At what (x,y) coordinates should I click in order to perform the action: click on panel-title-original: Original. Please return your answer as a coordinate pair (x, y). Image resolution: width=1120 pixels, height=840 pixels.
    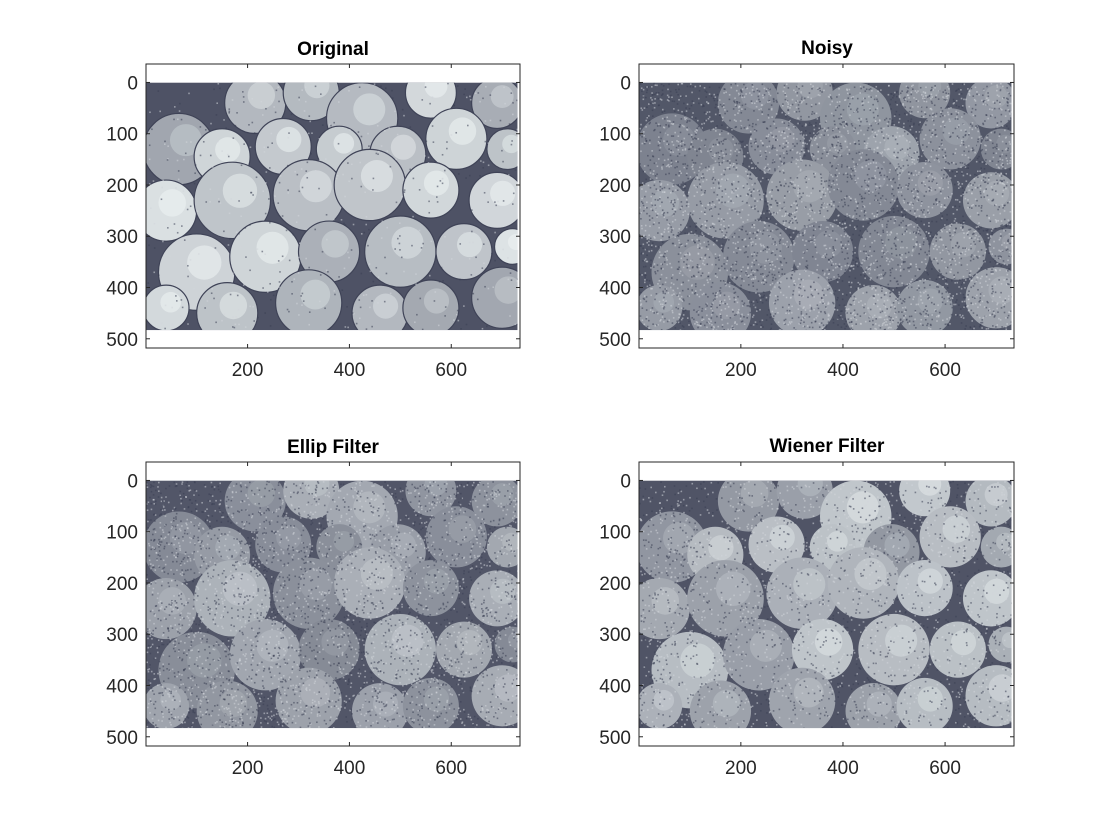
    Looking at the image, I should click on (333, 49).